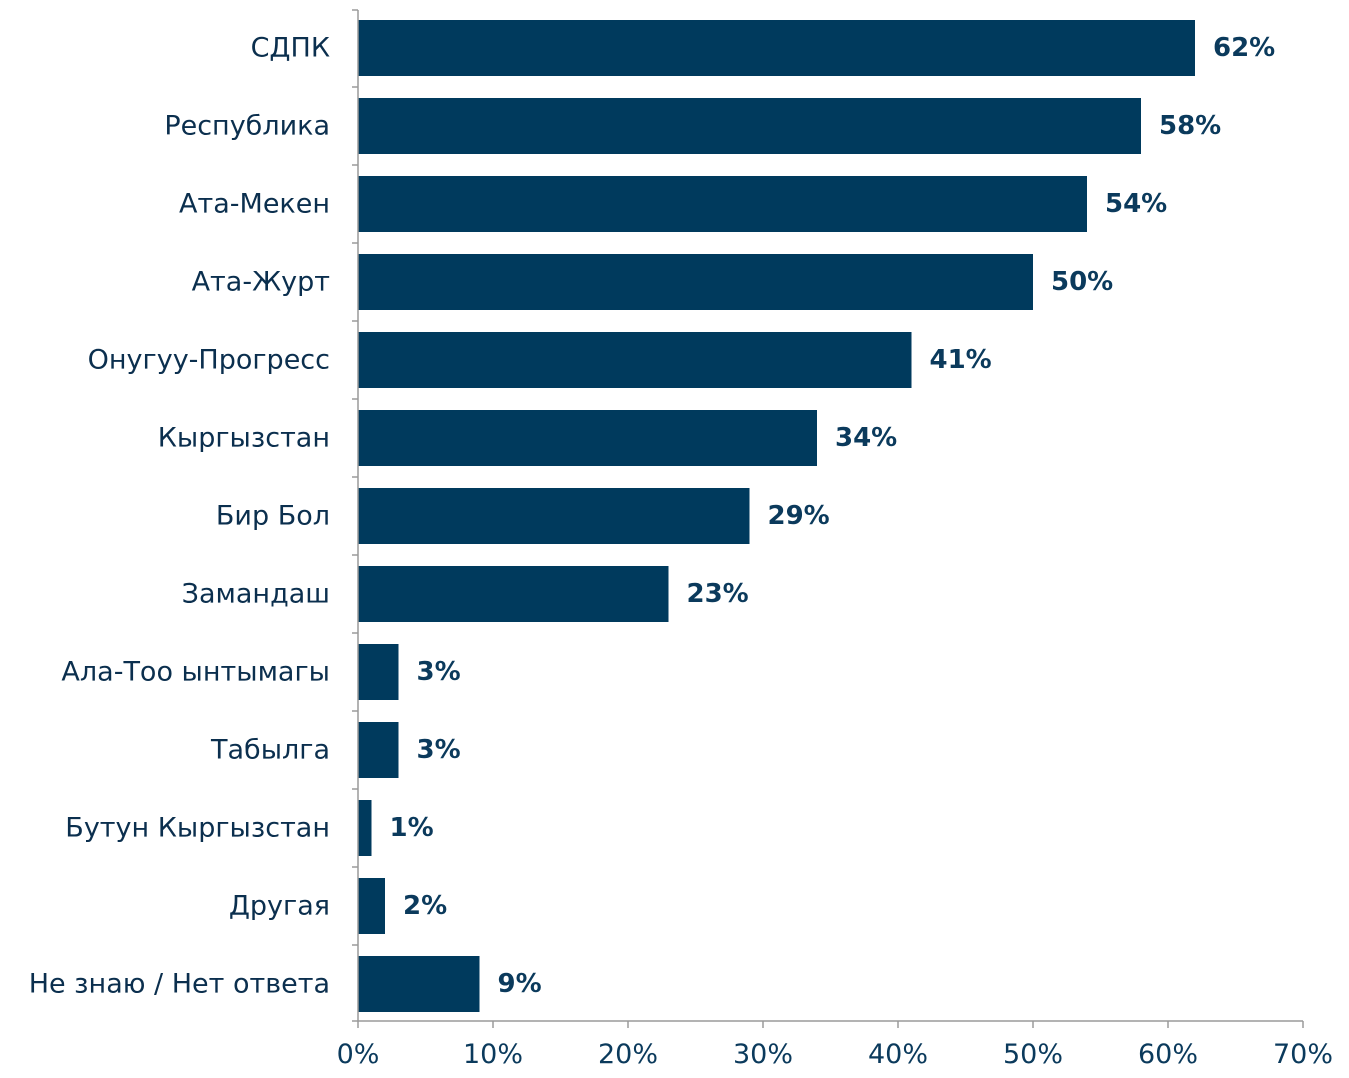 This screenshot has height=1078, width=1349. I want to click on x-tick-label: 20%, so click(628, 1054).